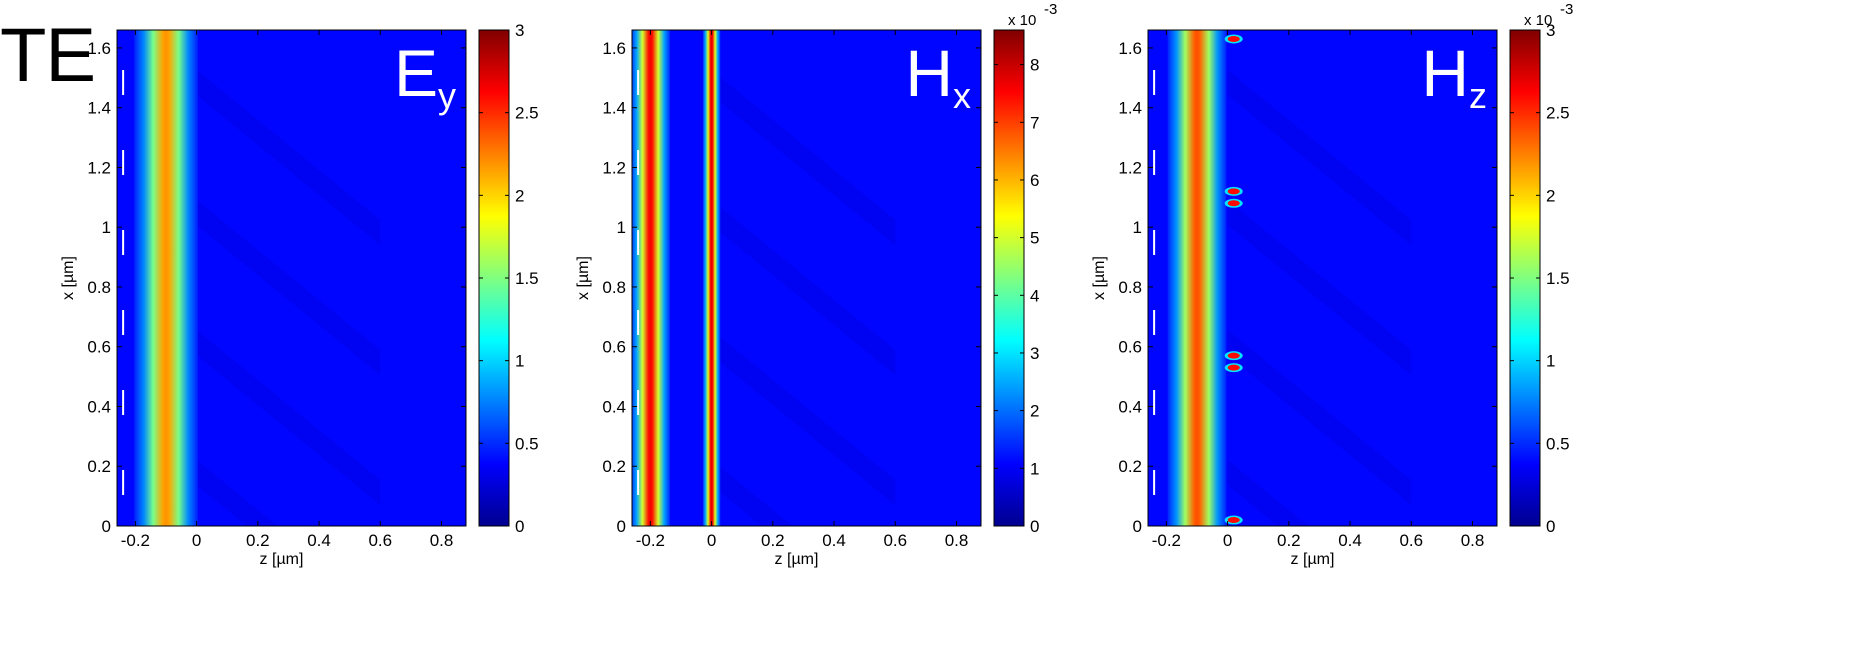 The image size is (1849, 672). Describe the element at coordinates (1034, 295) in the screenshot. I see `colorbar-tick-label: 4` at that location.